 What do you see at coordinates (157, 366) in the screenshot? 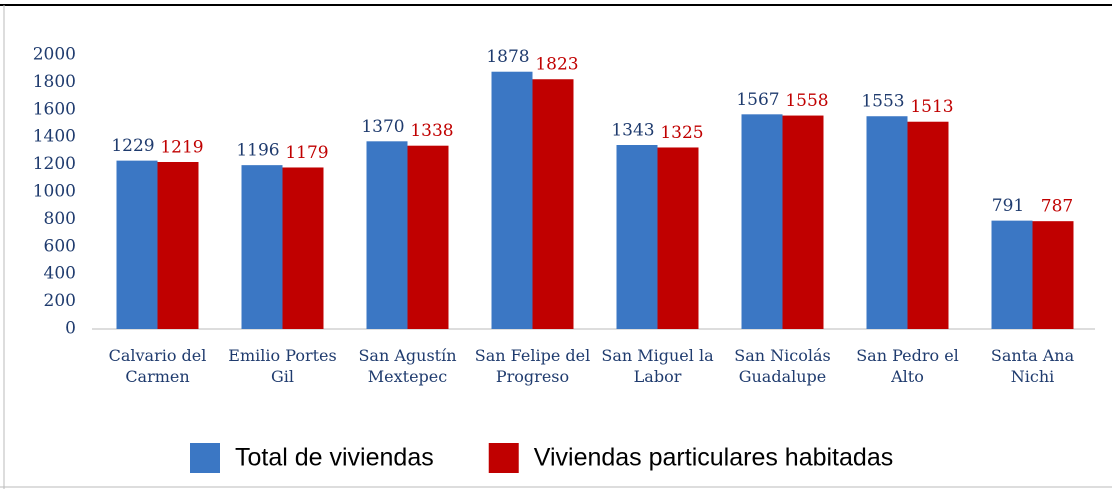
I see `x-tick-label: Calvario del Carmen` at bounding box center [157, 366].